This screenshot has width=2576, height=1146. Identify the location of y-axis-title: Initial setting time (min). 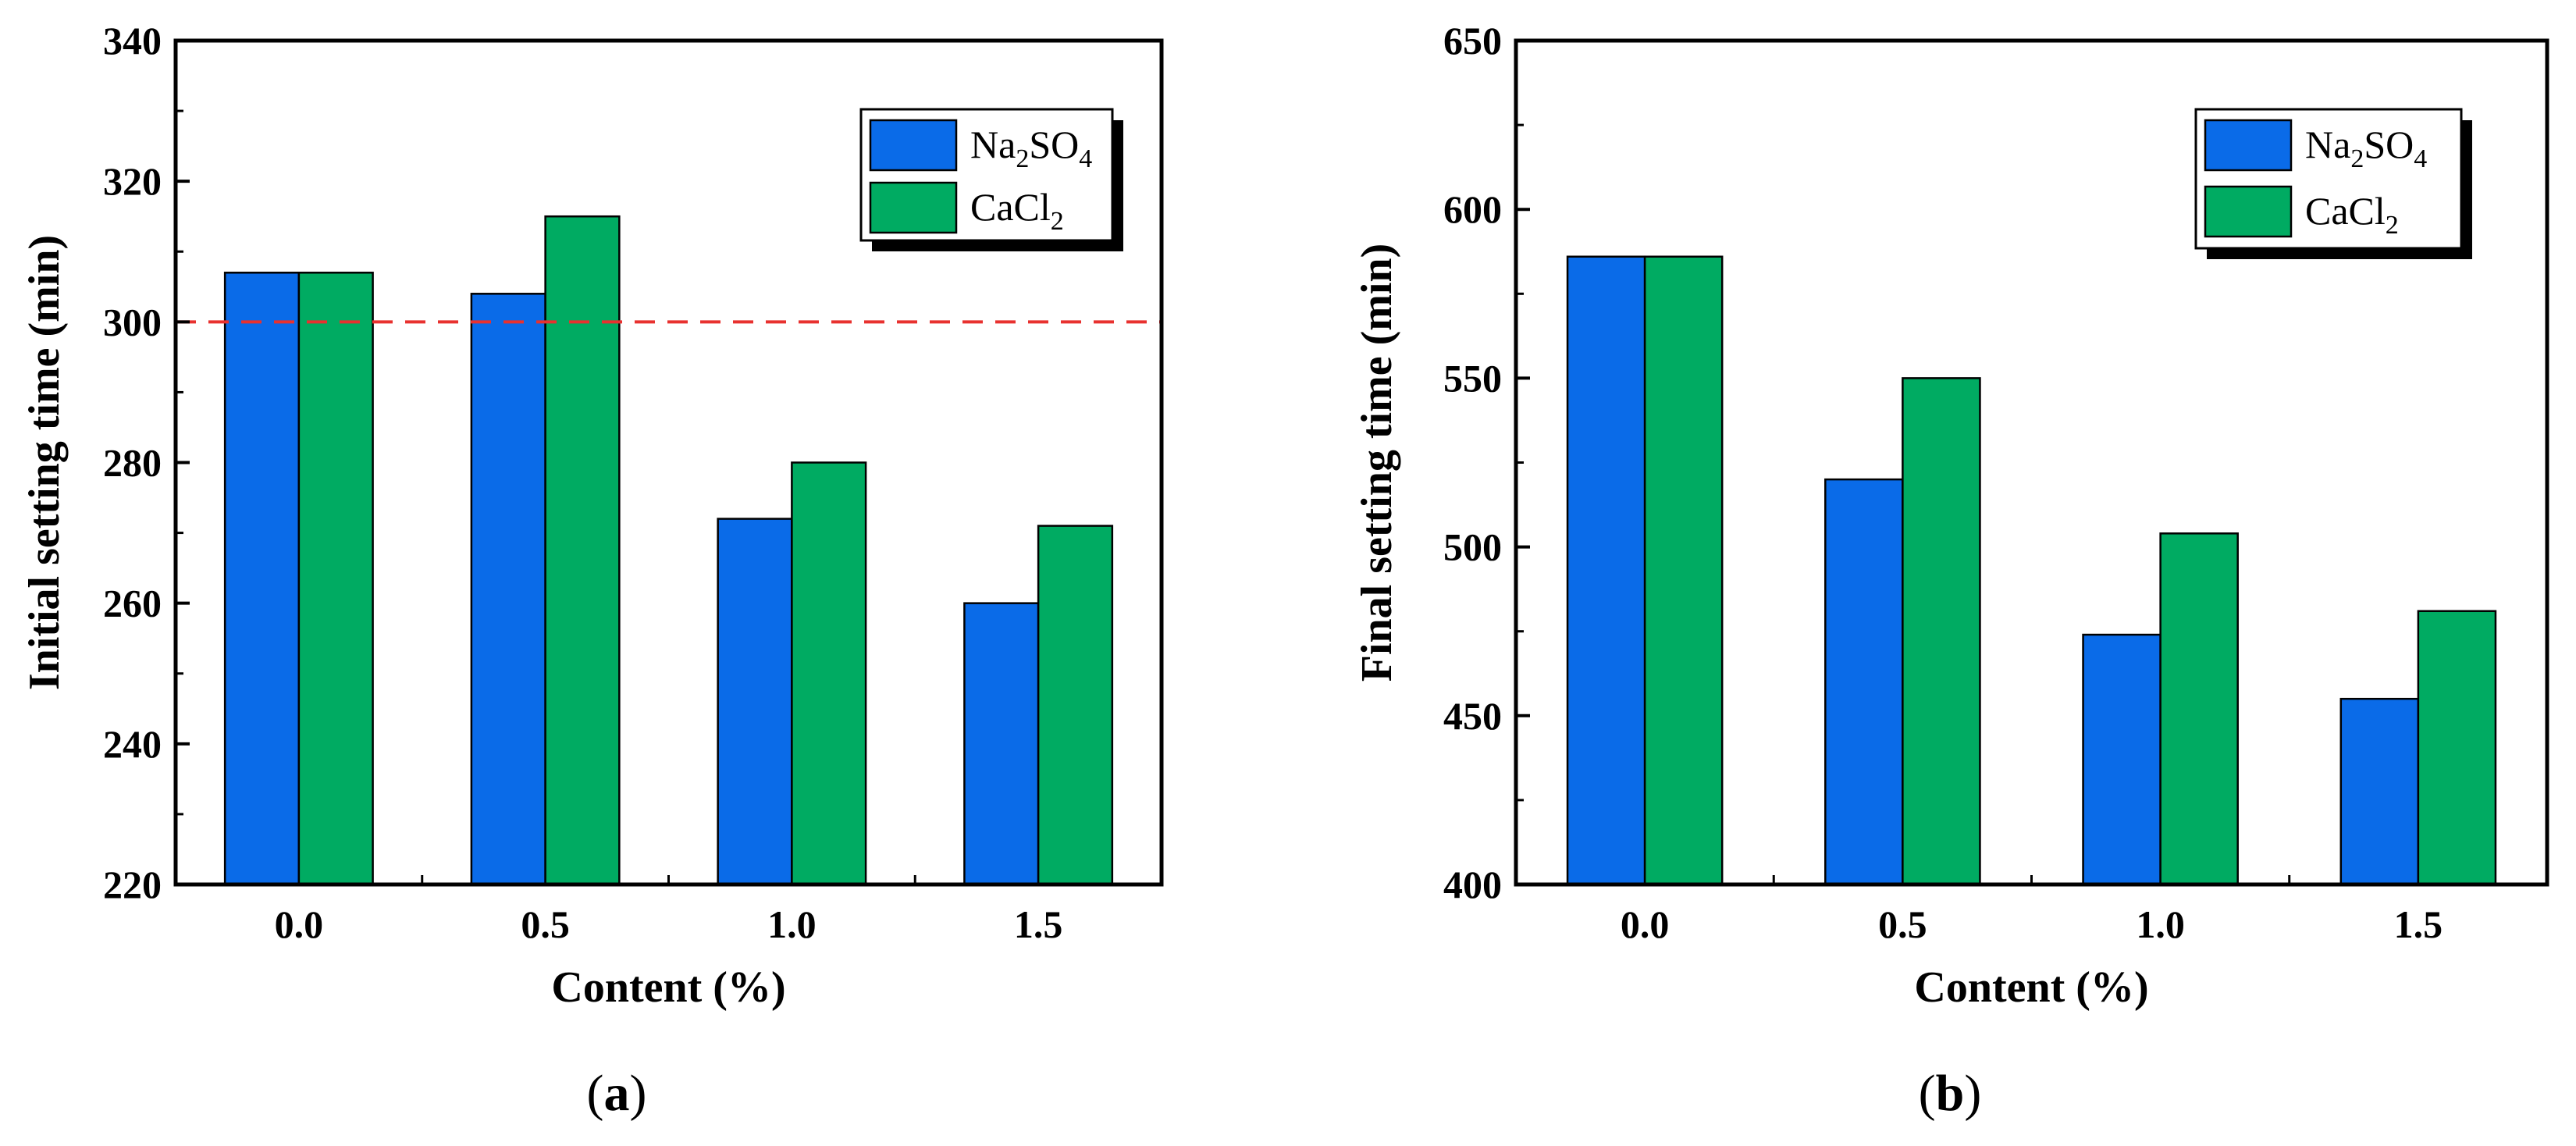
(44, 463).